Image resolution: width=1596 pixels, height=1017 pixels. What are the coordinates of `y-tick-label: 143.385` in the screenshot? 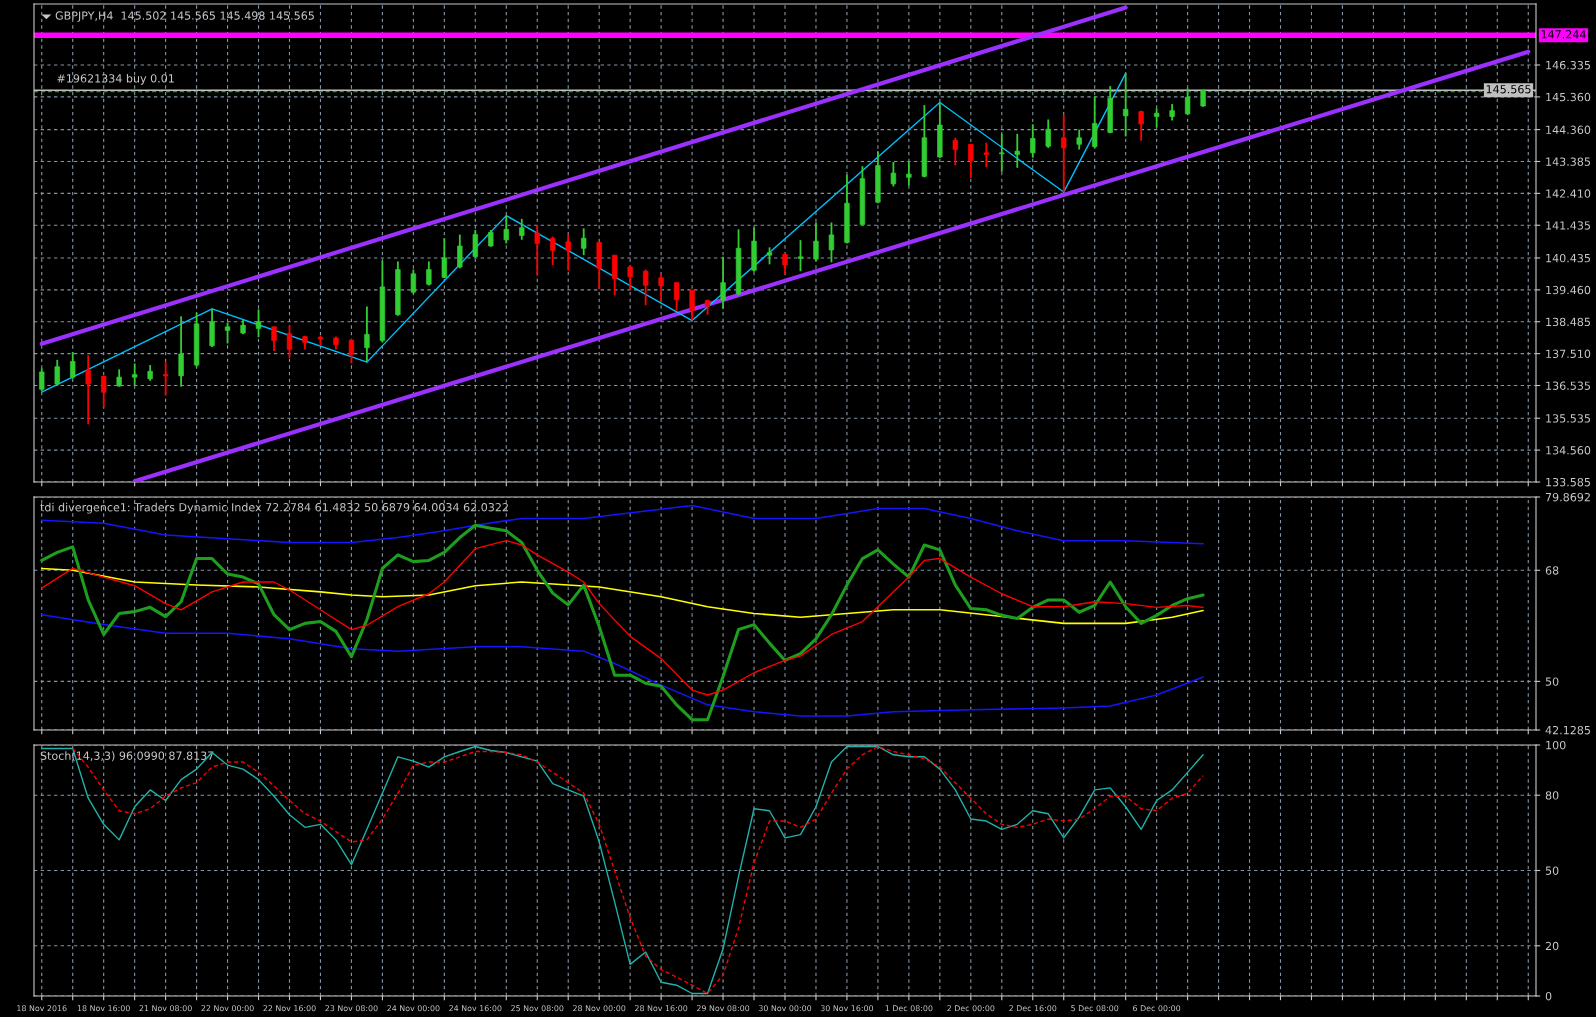 It's located at (1568, 161).